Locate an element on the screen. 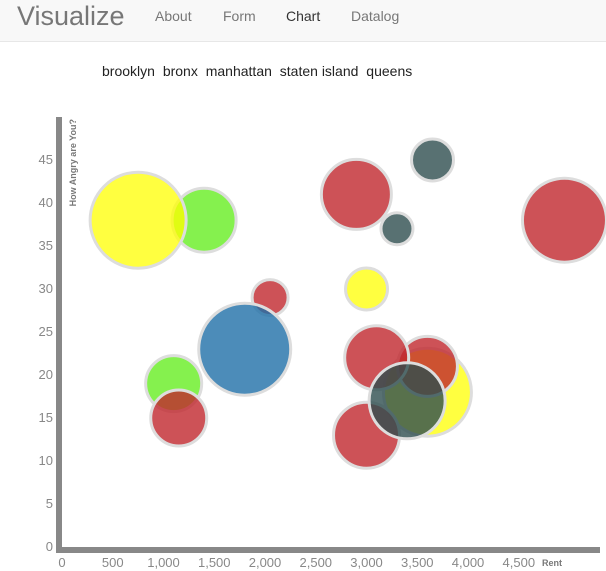 The height and width of the screenshot is (571, 606). y-tick: 20 is located at coordinates (46, 374).